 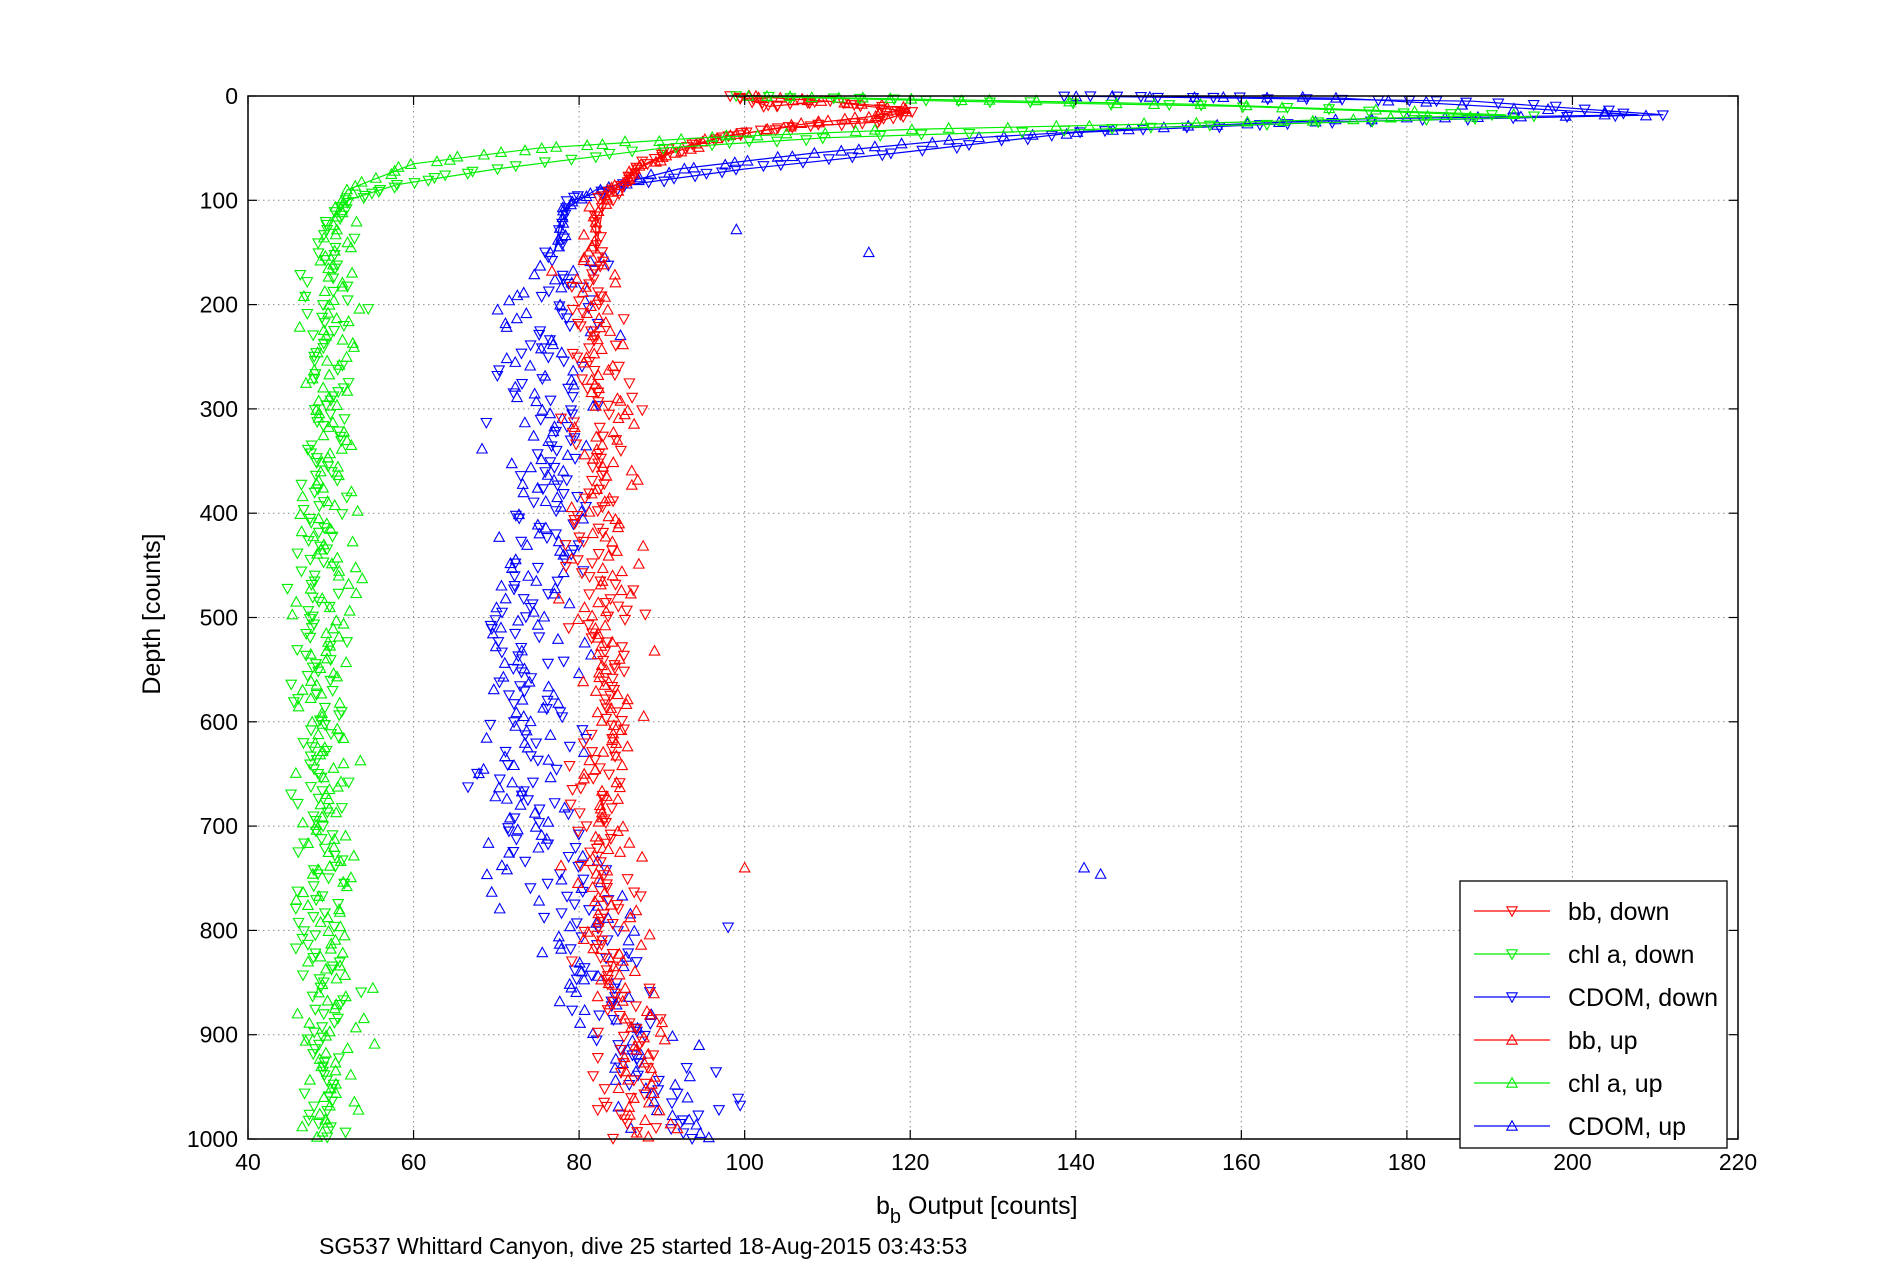 I want to click on legend-box, so click(x=1593, y=1014).